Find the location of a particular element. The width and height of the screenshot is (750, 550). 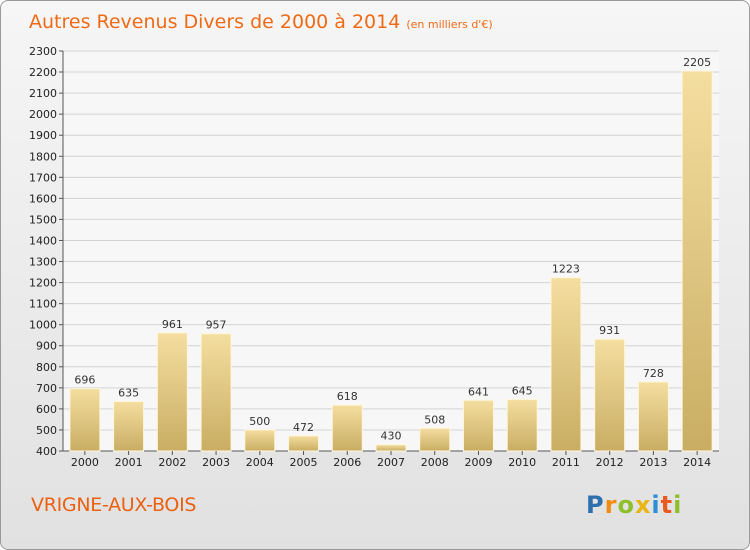

y-tick-label: 1500 is located at coordinates (43, 219).